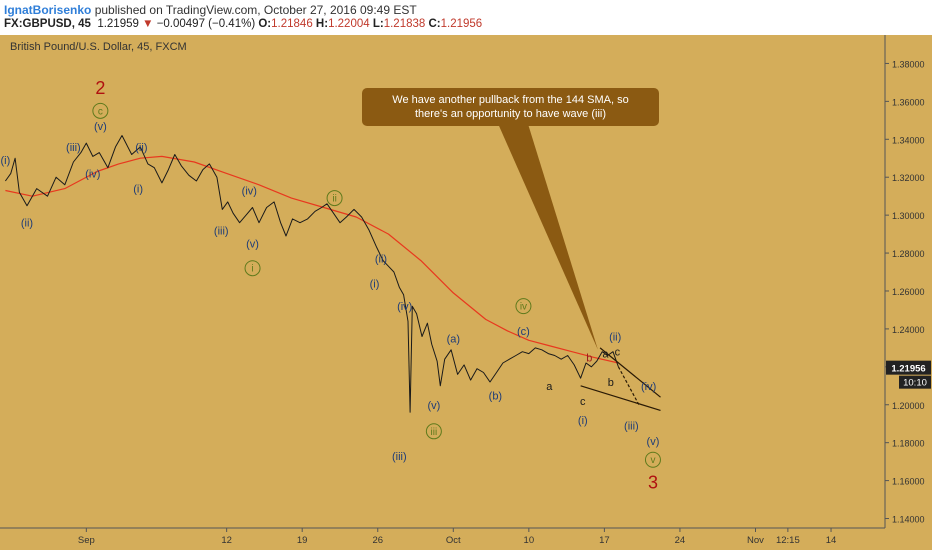 Image resolution: width=932 pixels, height=550 pixels. Describe the element at coordinates (322, 24) in the screenshot. I see `high-label: H:` at that location.